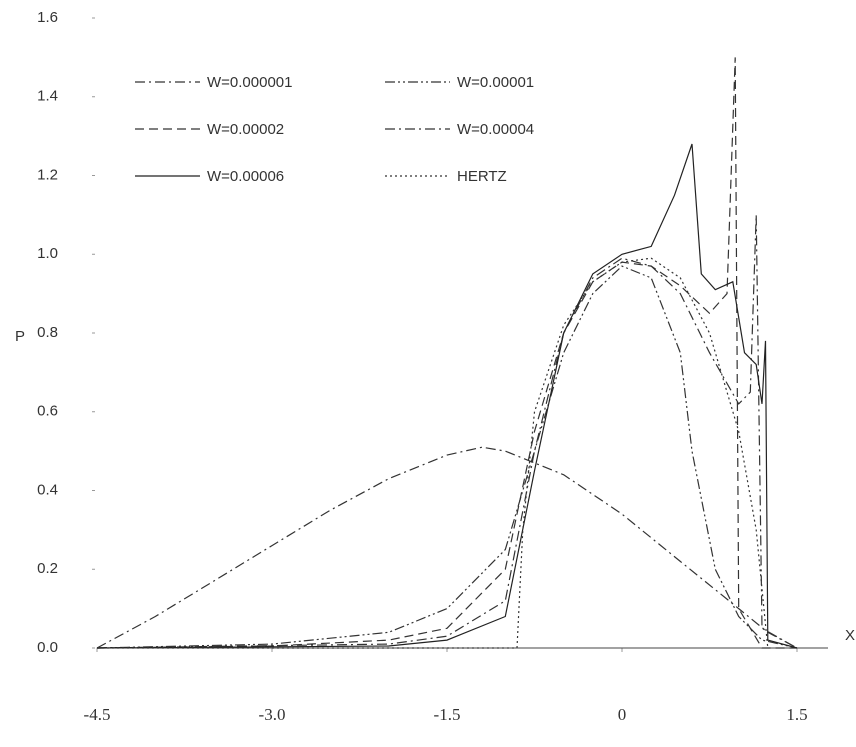  I want to click on legend-label: W=0.00002, so click(245, 129).